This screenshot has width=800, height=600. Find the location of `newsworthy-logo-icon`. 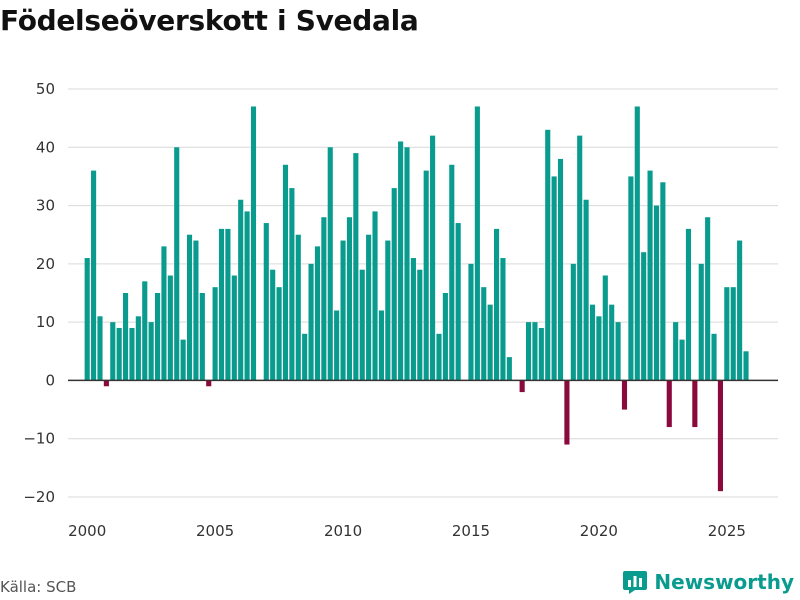

newsworthy-logo-icon is located at coordinates (635, 582).